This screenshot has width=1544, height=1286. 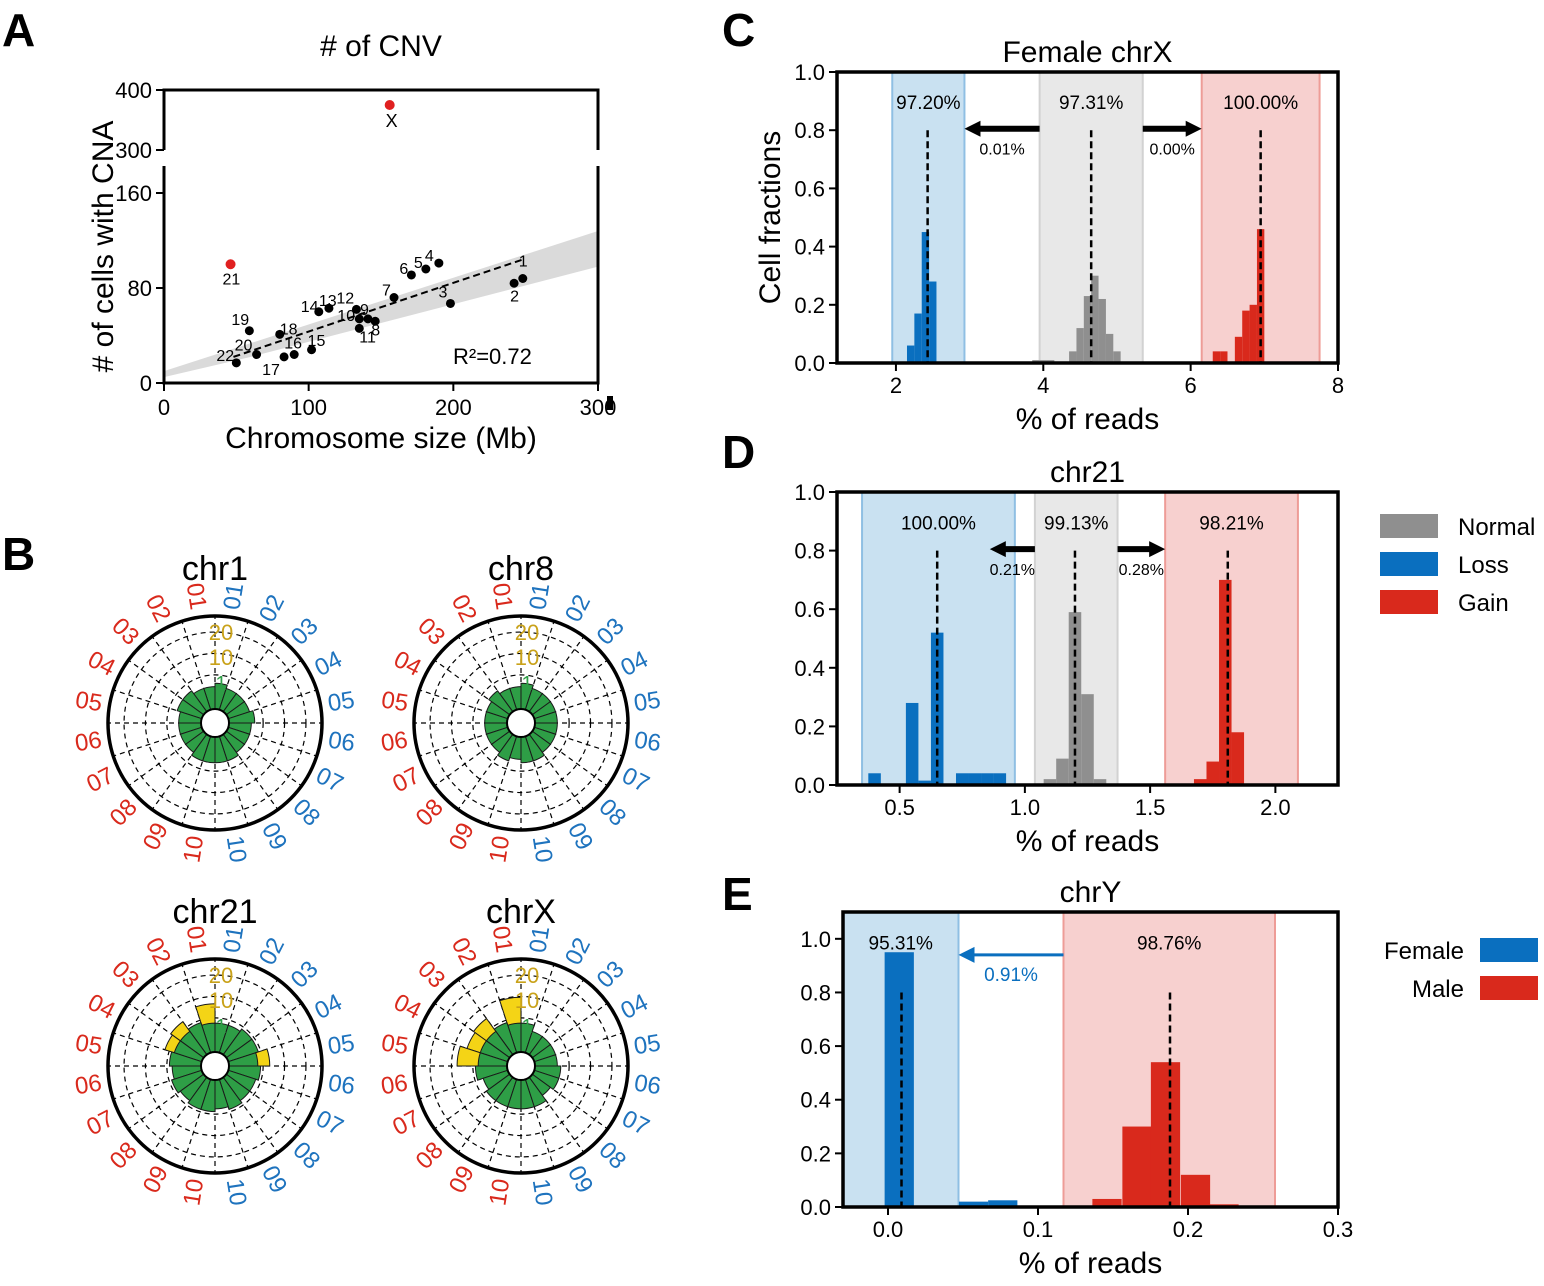 I want to click on region-percent-label: 100.00%, so click(x=938, y=523).